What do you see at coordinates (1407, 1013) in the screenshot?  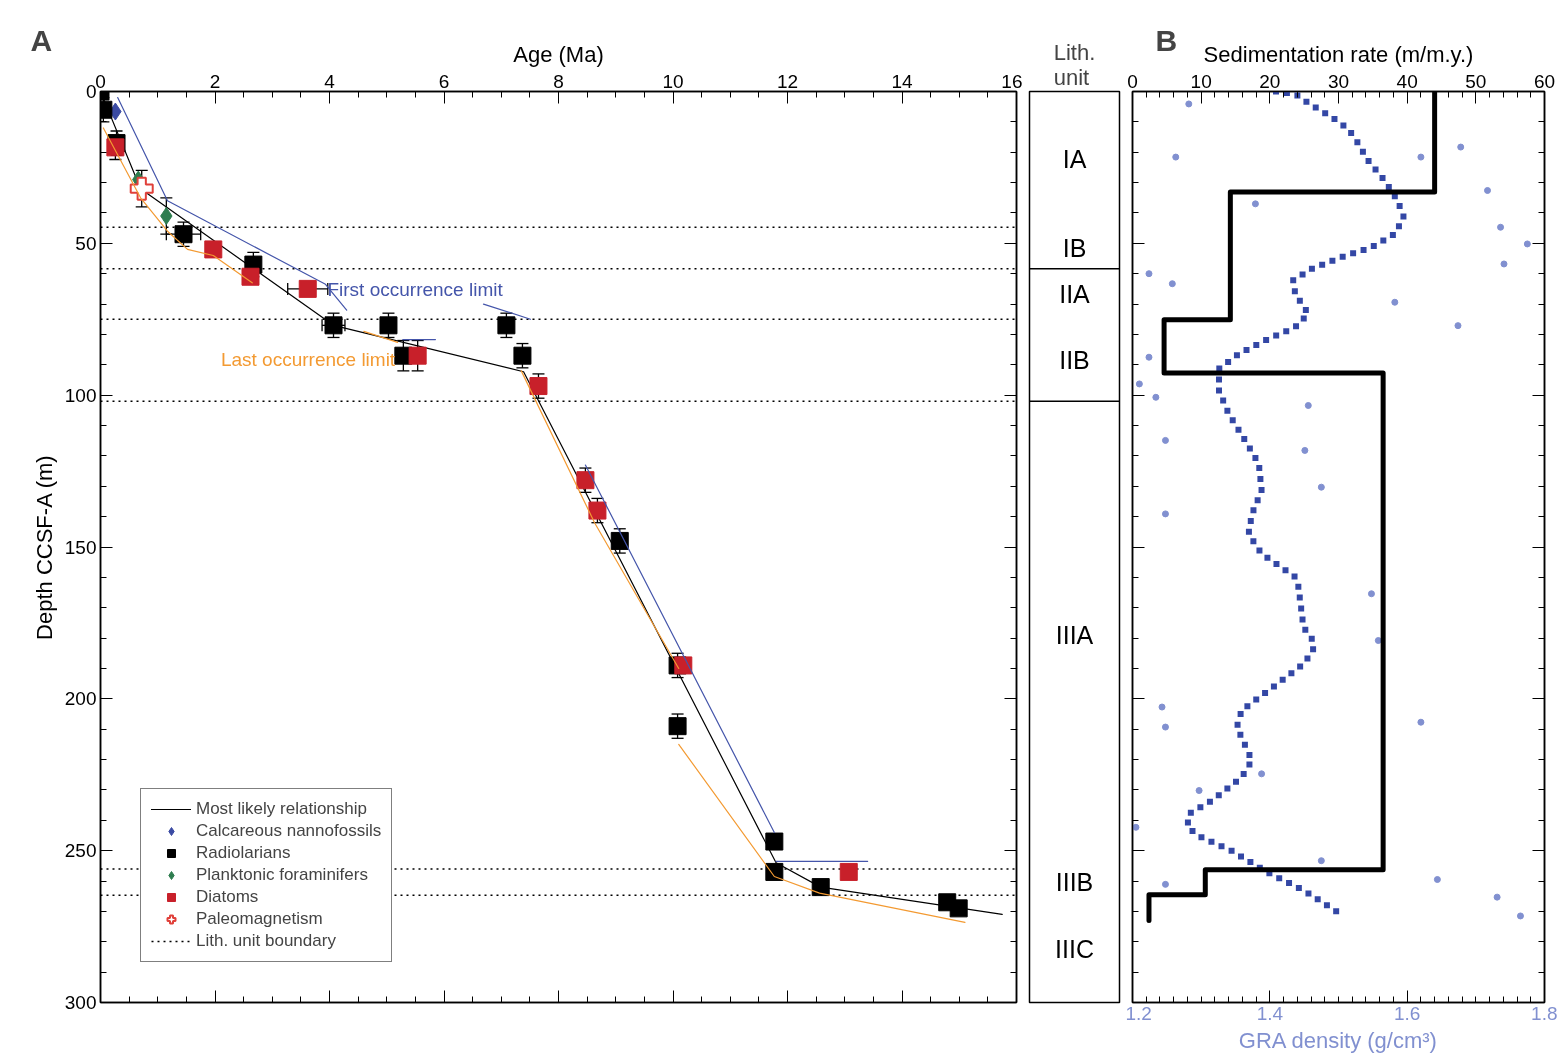 I see `x-tick-label: 1.6` at bounding box center [1407, 1013].